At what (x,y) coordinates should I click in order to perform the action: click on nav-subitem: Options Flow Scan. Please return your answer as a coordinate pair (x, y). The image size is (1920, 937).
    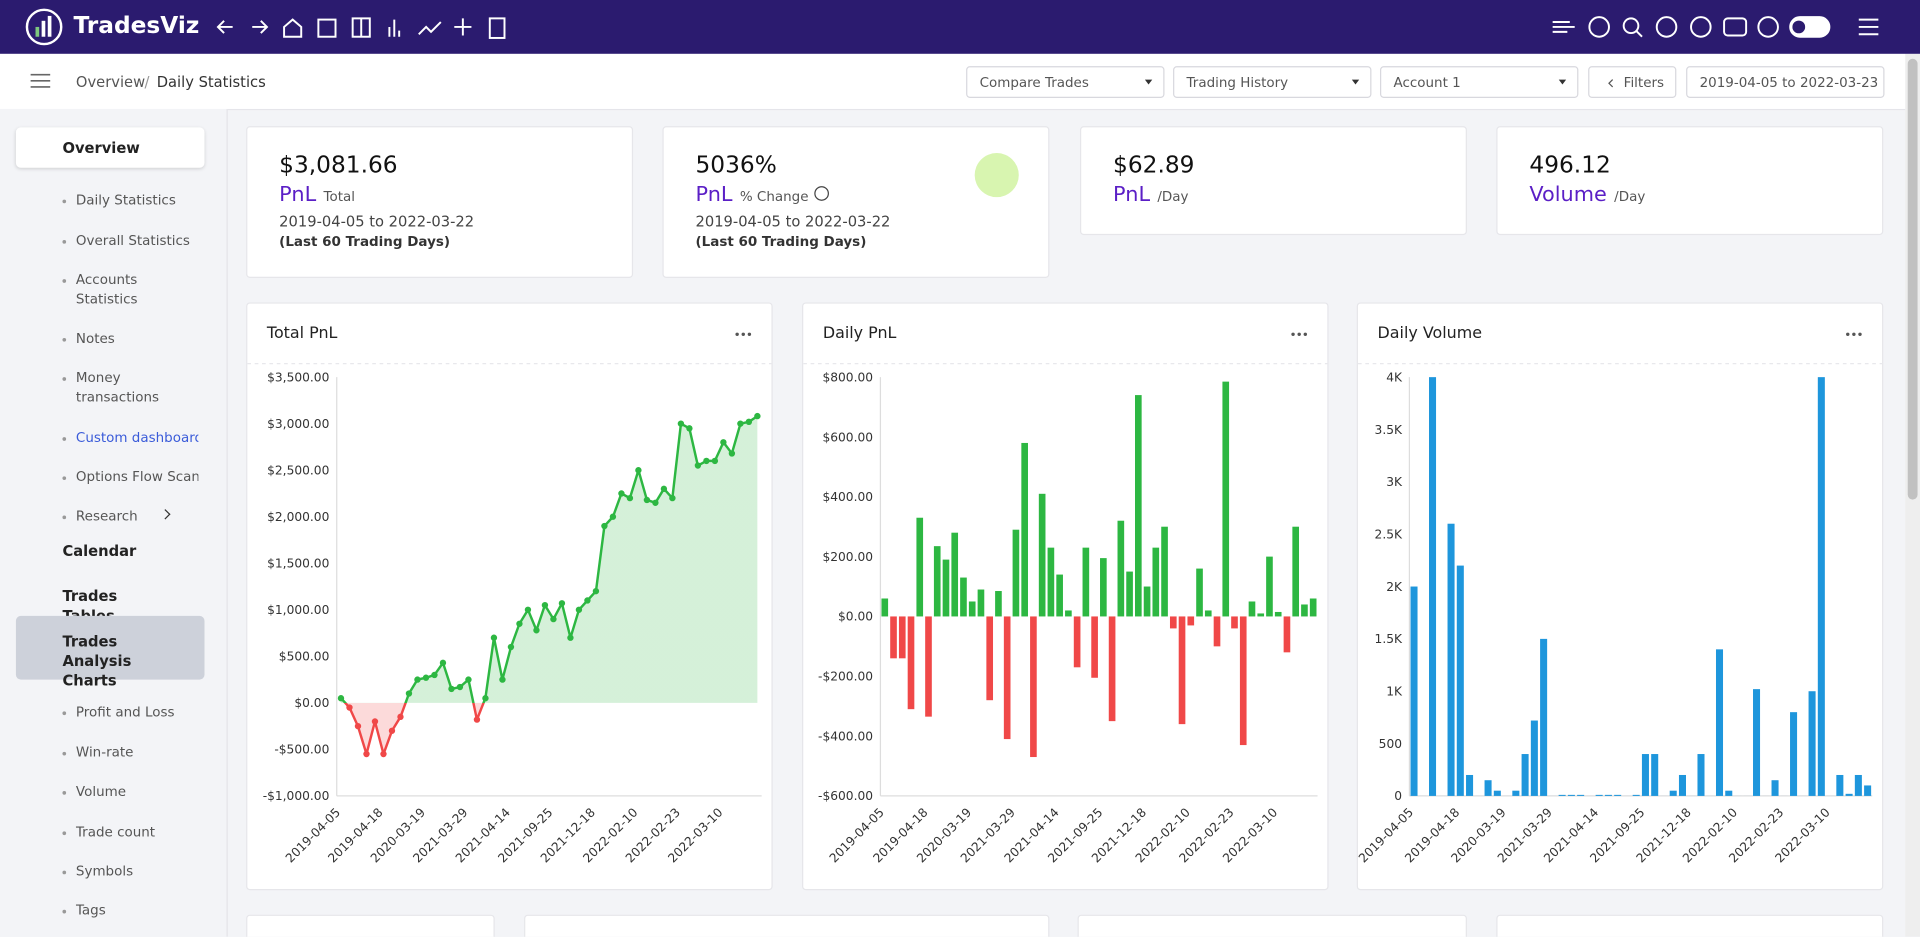
    Looking at the image, I should click on (137, 476).